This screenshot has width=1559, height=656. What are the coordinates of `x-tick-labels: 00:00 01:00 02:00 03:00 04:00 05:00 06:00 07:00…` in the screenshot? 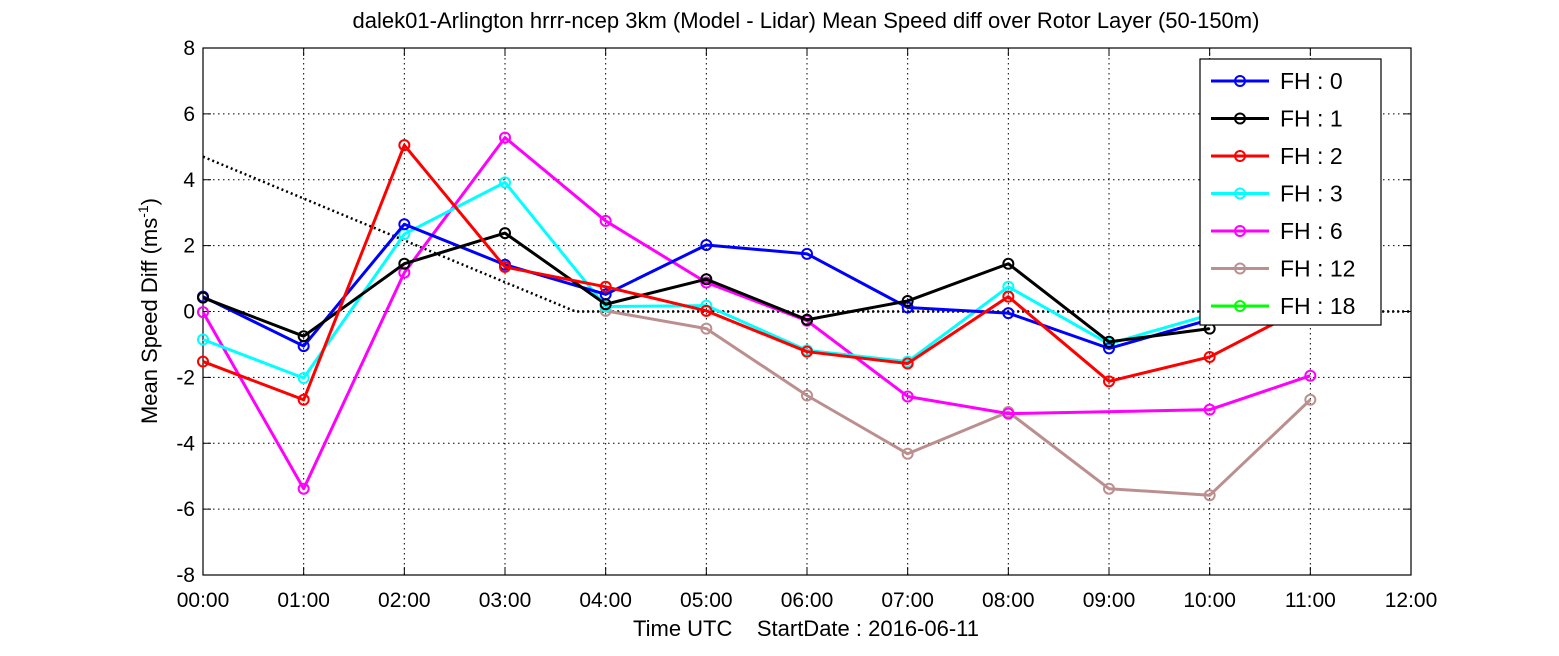 It's located at (807, 600).